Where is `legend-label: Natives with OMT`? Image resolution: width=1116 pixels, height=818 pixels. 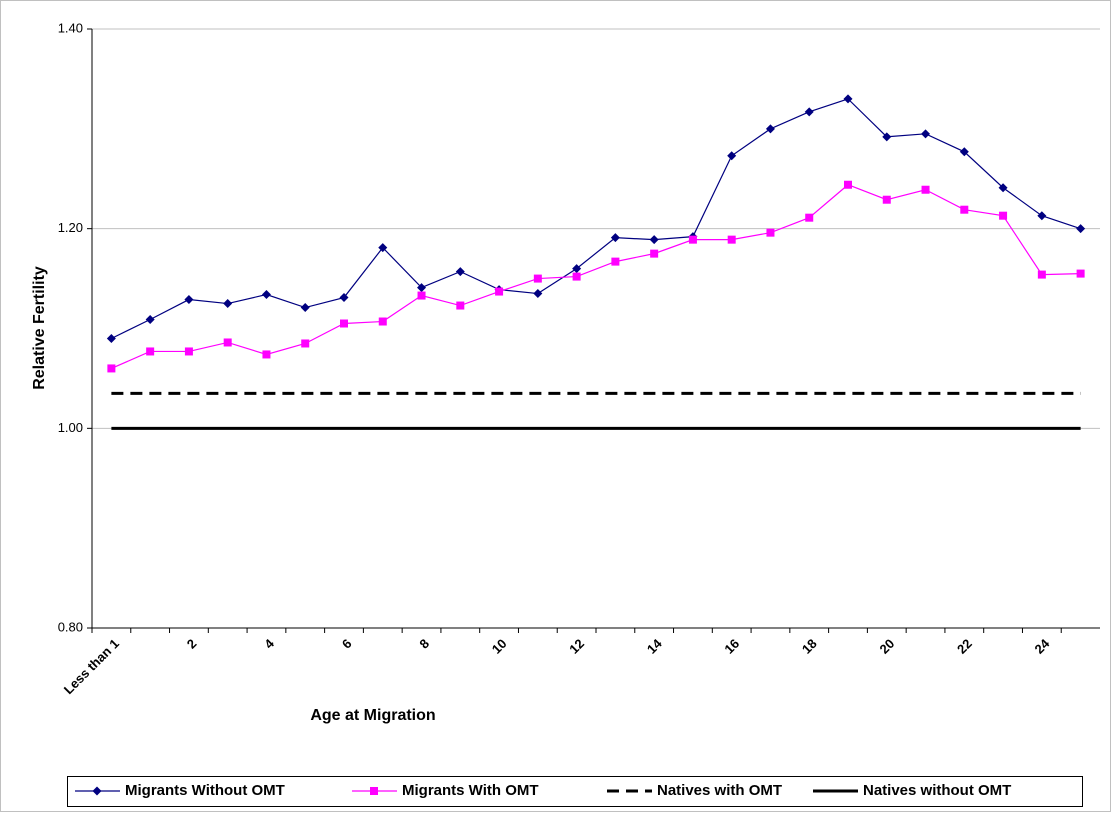
legend-label: Natives with OMT is located at coordinates (719, 790).